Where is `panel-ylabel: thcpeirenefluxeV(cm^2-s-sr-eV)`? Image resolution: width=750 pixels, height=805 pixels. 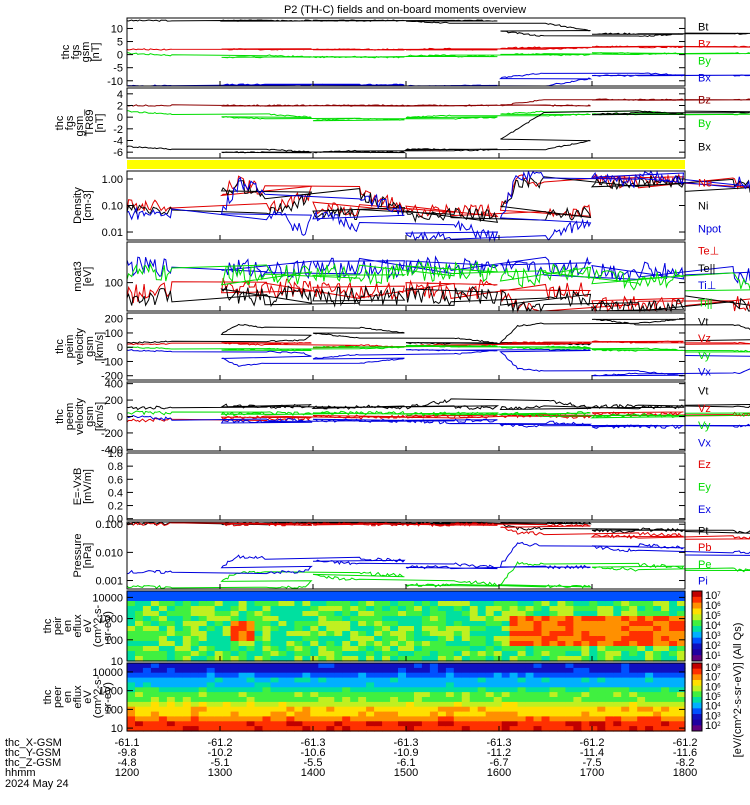
panel-ylabel: thcpeirenefluxeV(cm^2-s-sr-eV) is located at coordinates (78, 625).